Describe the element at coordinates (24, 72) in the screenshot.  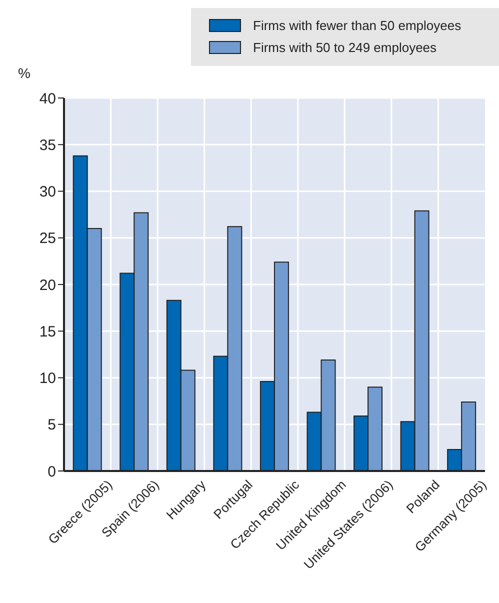
I see `y-axis-title: %` at that location.